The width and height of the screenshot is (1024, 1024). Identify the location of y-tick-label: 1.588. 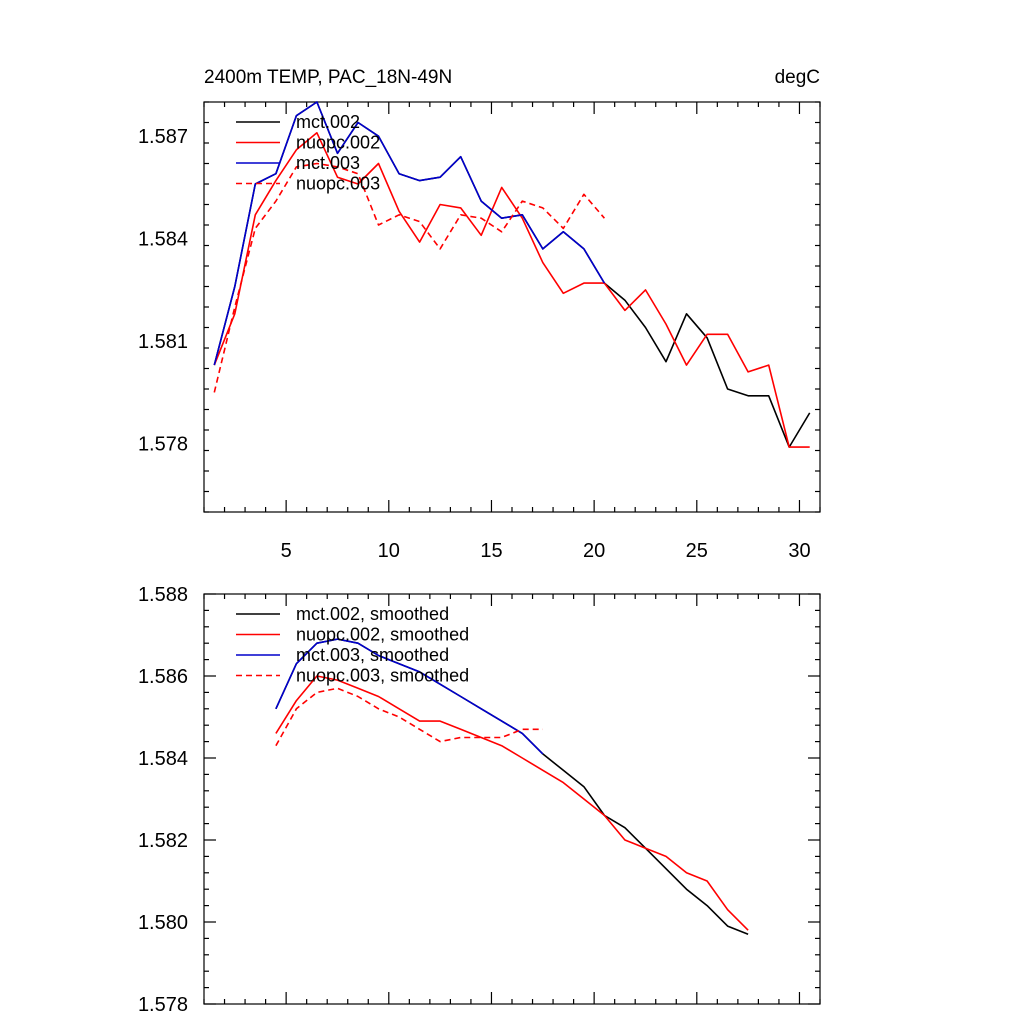
(163, 595).